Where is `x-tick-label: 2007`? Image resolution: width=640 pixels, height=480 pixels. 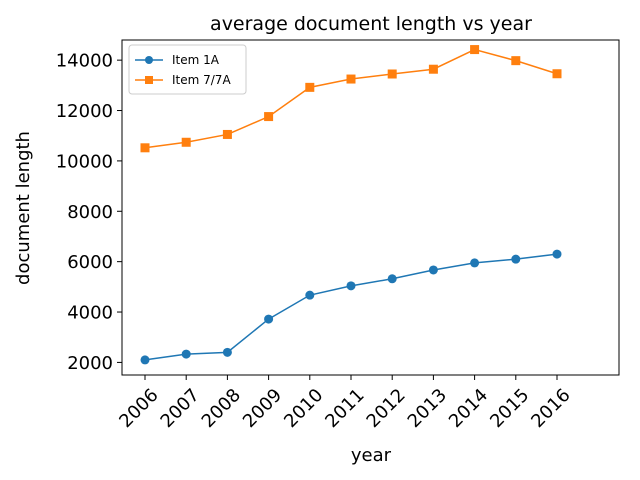 x-tick-label: 2007 is located at coordinates (180, 408).